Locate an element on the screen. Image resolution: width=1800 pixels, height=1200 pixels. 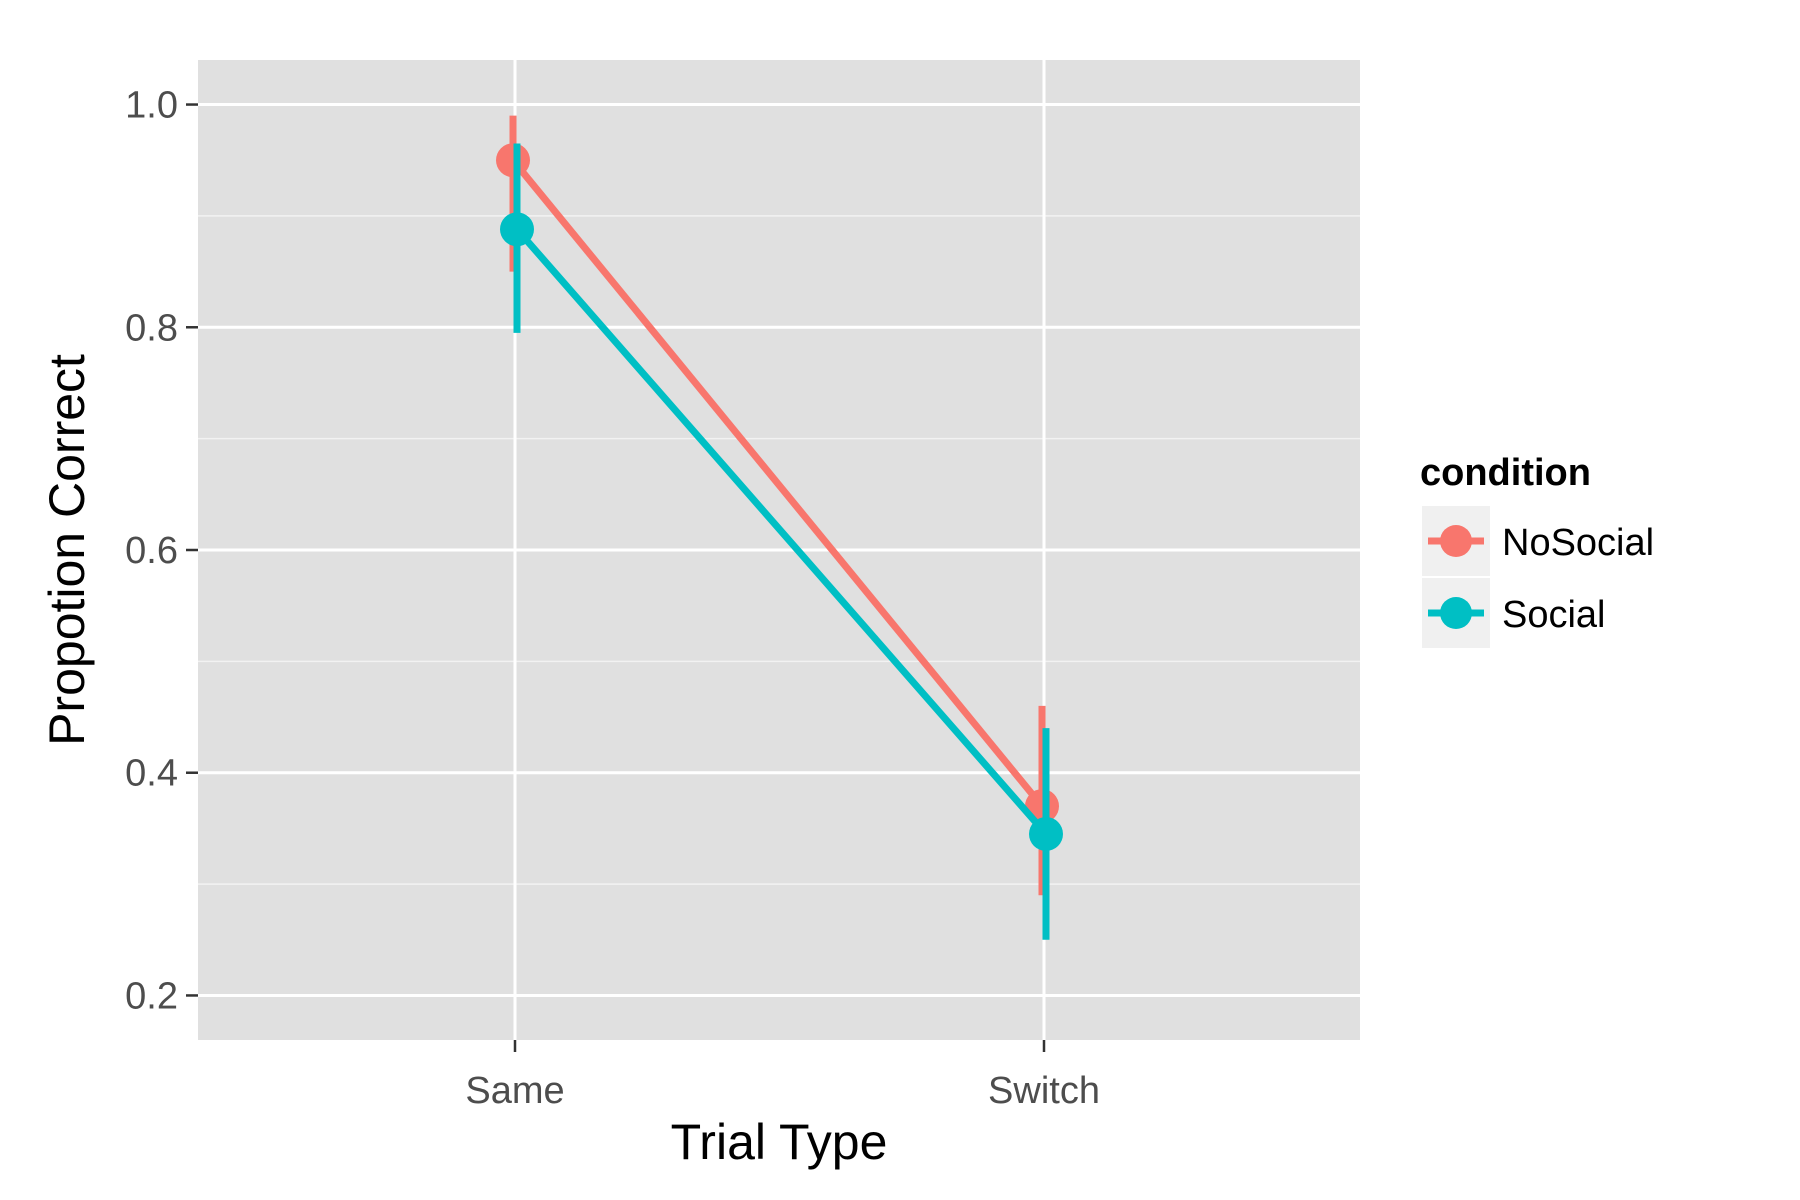
y-axis-title: Propotion Correct is located at coordinates (67, 550).